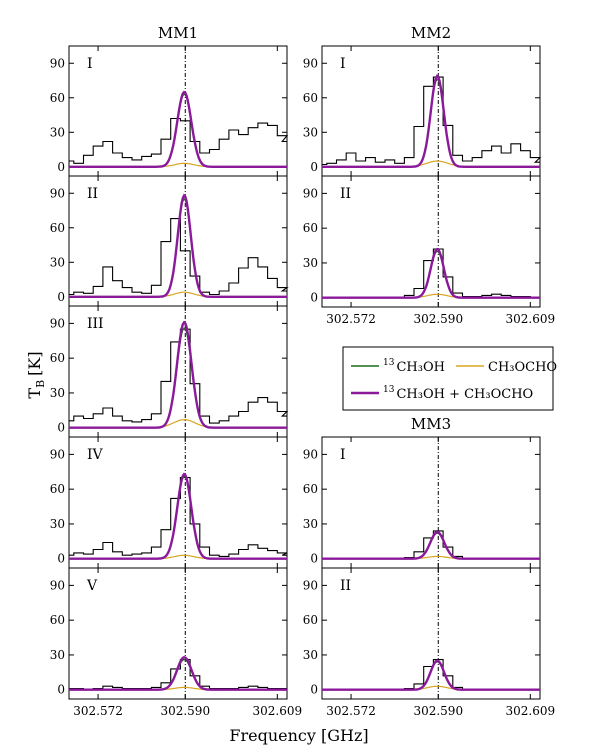 The height and width of the screenshot is (753, 598). Describe the element at coordinates (448, 378) in the screenshot. I see `legend-box` at that location.